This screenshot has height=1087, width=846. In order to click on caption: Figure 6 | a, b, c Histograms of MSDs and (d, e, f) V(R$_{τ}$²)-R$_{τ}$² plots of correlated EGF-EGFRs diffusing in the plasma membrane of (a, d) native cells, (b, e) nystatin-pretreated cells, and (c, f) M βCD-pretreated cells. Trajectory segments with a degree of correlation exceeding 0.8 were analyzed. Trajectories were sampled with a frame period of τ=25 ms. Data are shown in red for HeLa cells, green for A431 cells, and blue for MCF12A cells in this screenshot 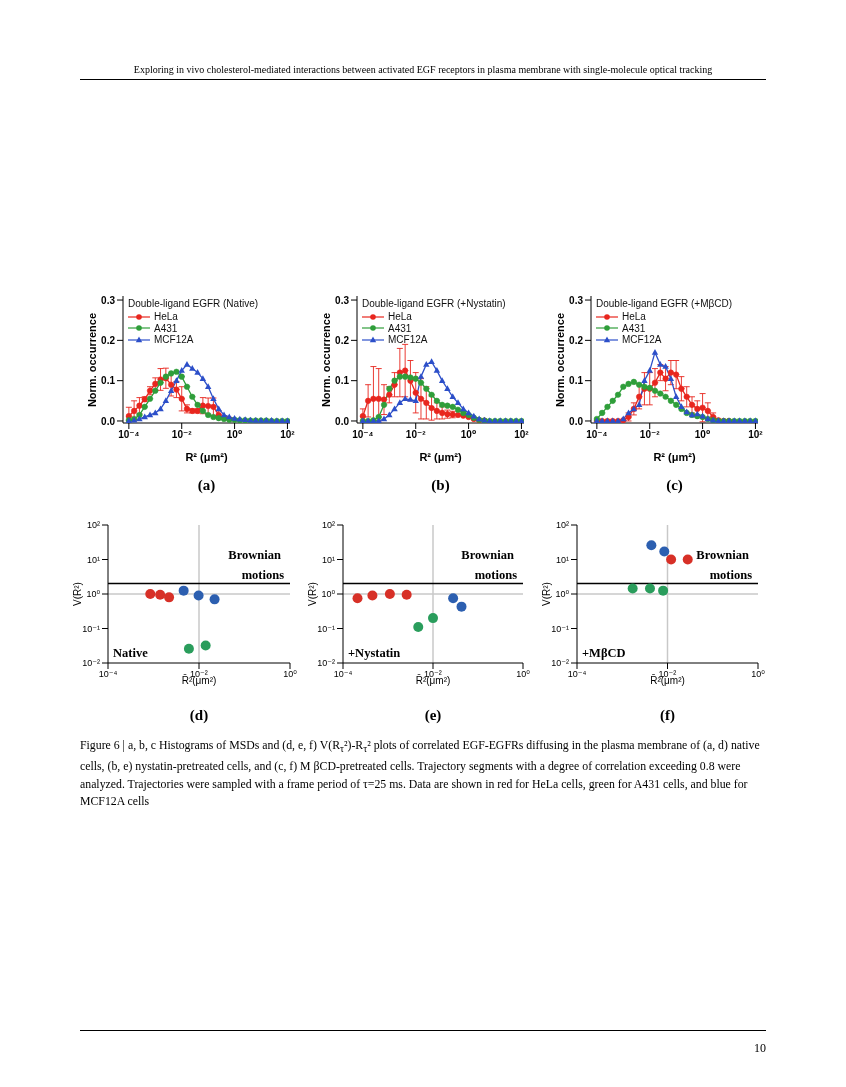, I will do `click(420, 774)`.